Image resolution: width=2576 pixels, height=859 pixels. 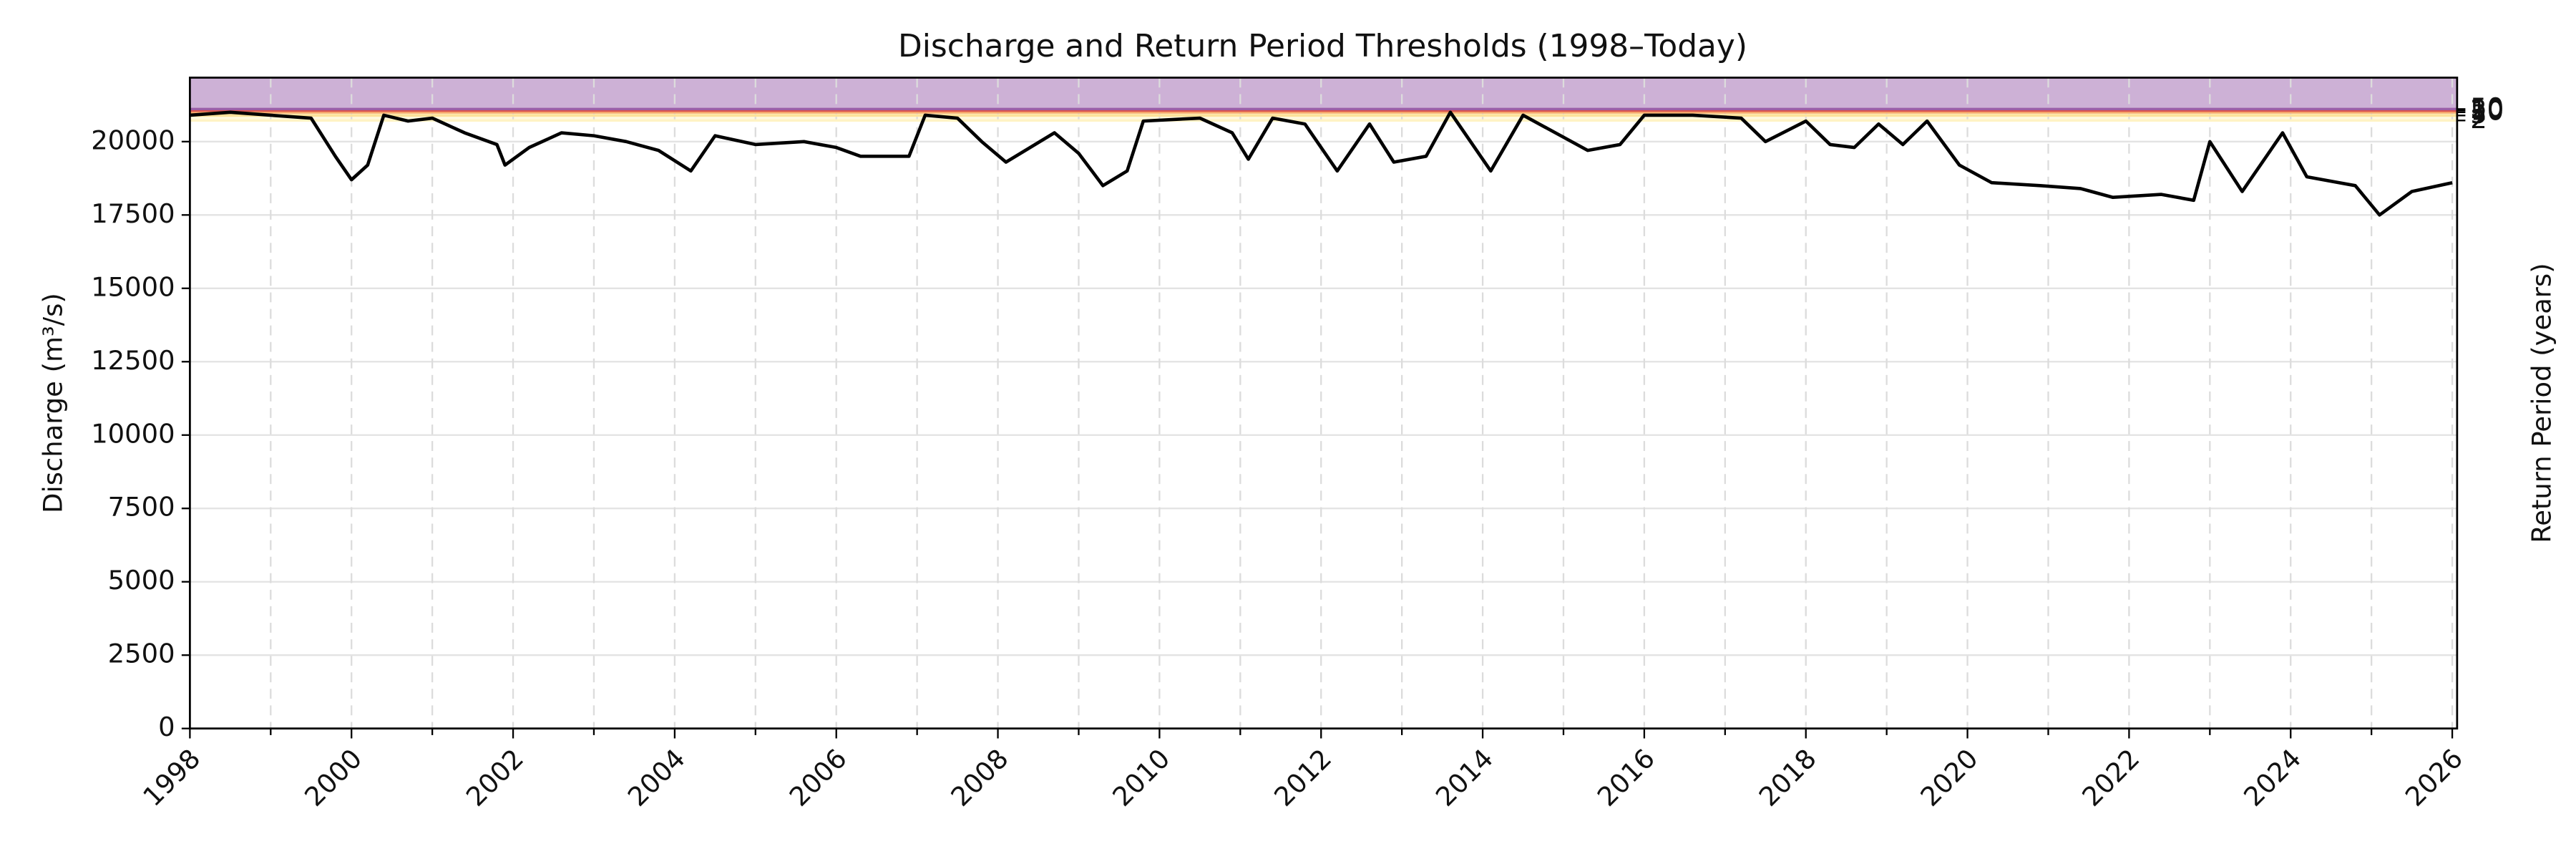 I want to click on x-tick-label: 2022, so click(x=2111, y=777).